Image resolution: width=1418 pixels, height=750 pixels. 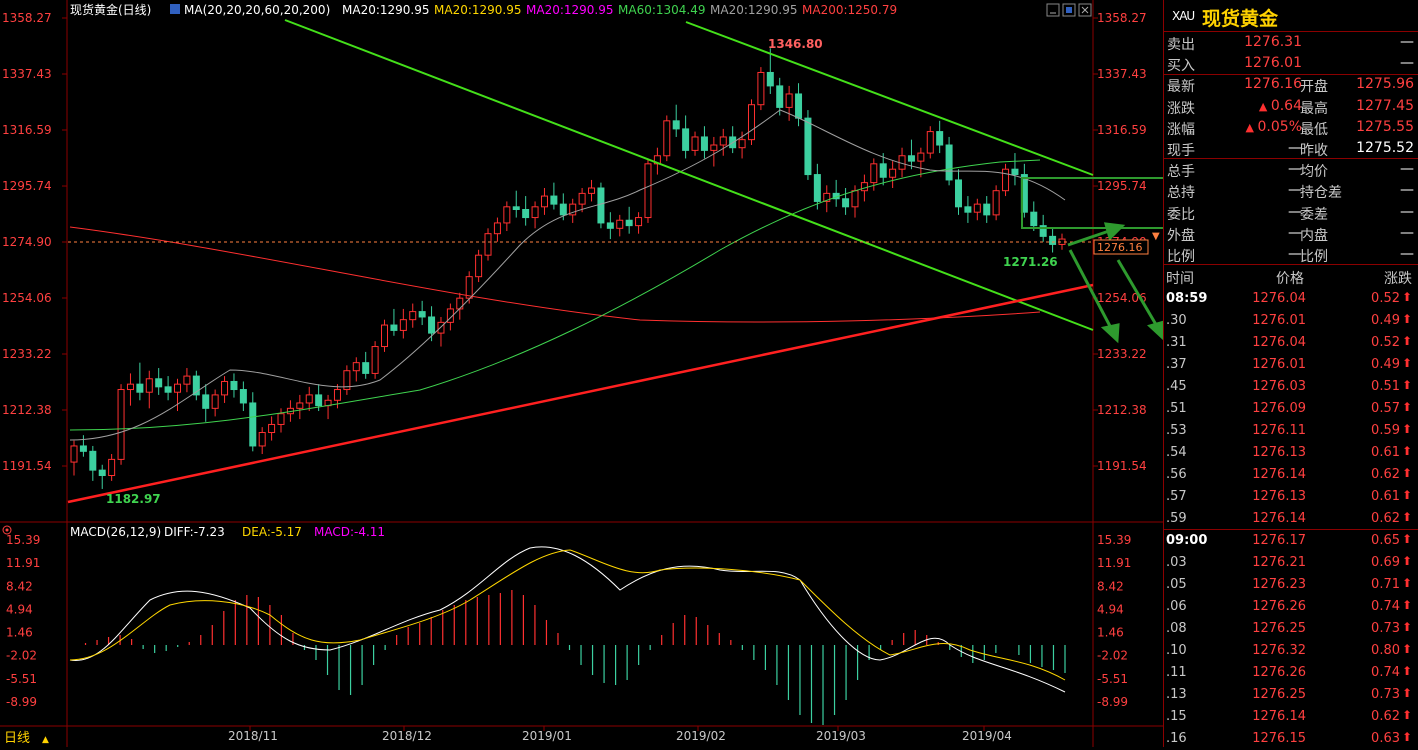 I want to click on macd-tick-left: 4.94, so click(x=19, y=609).